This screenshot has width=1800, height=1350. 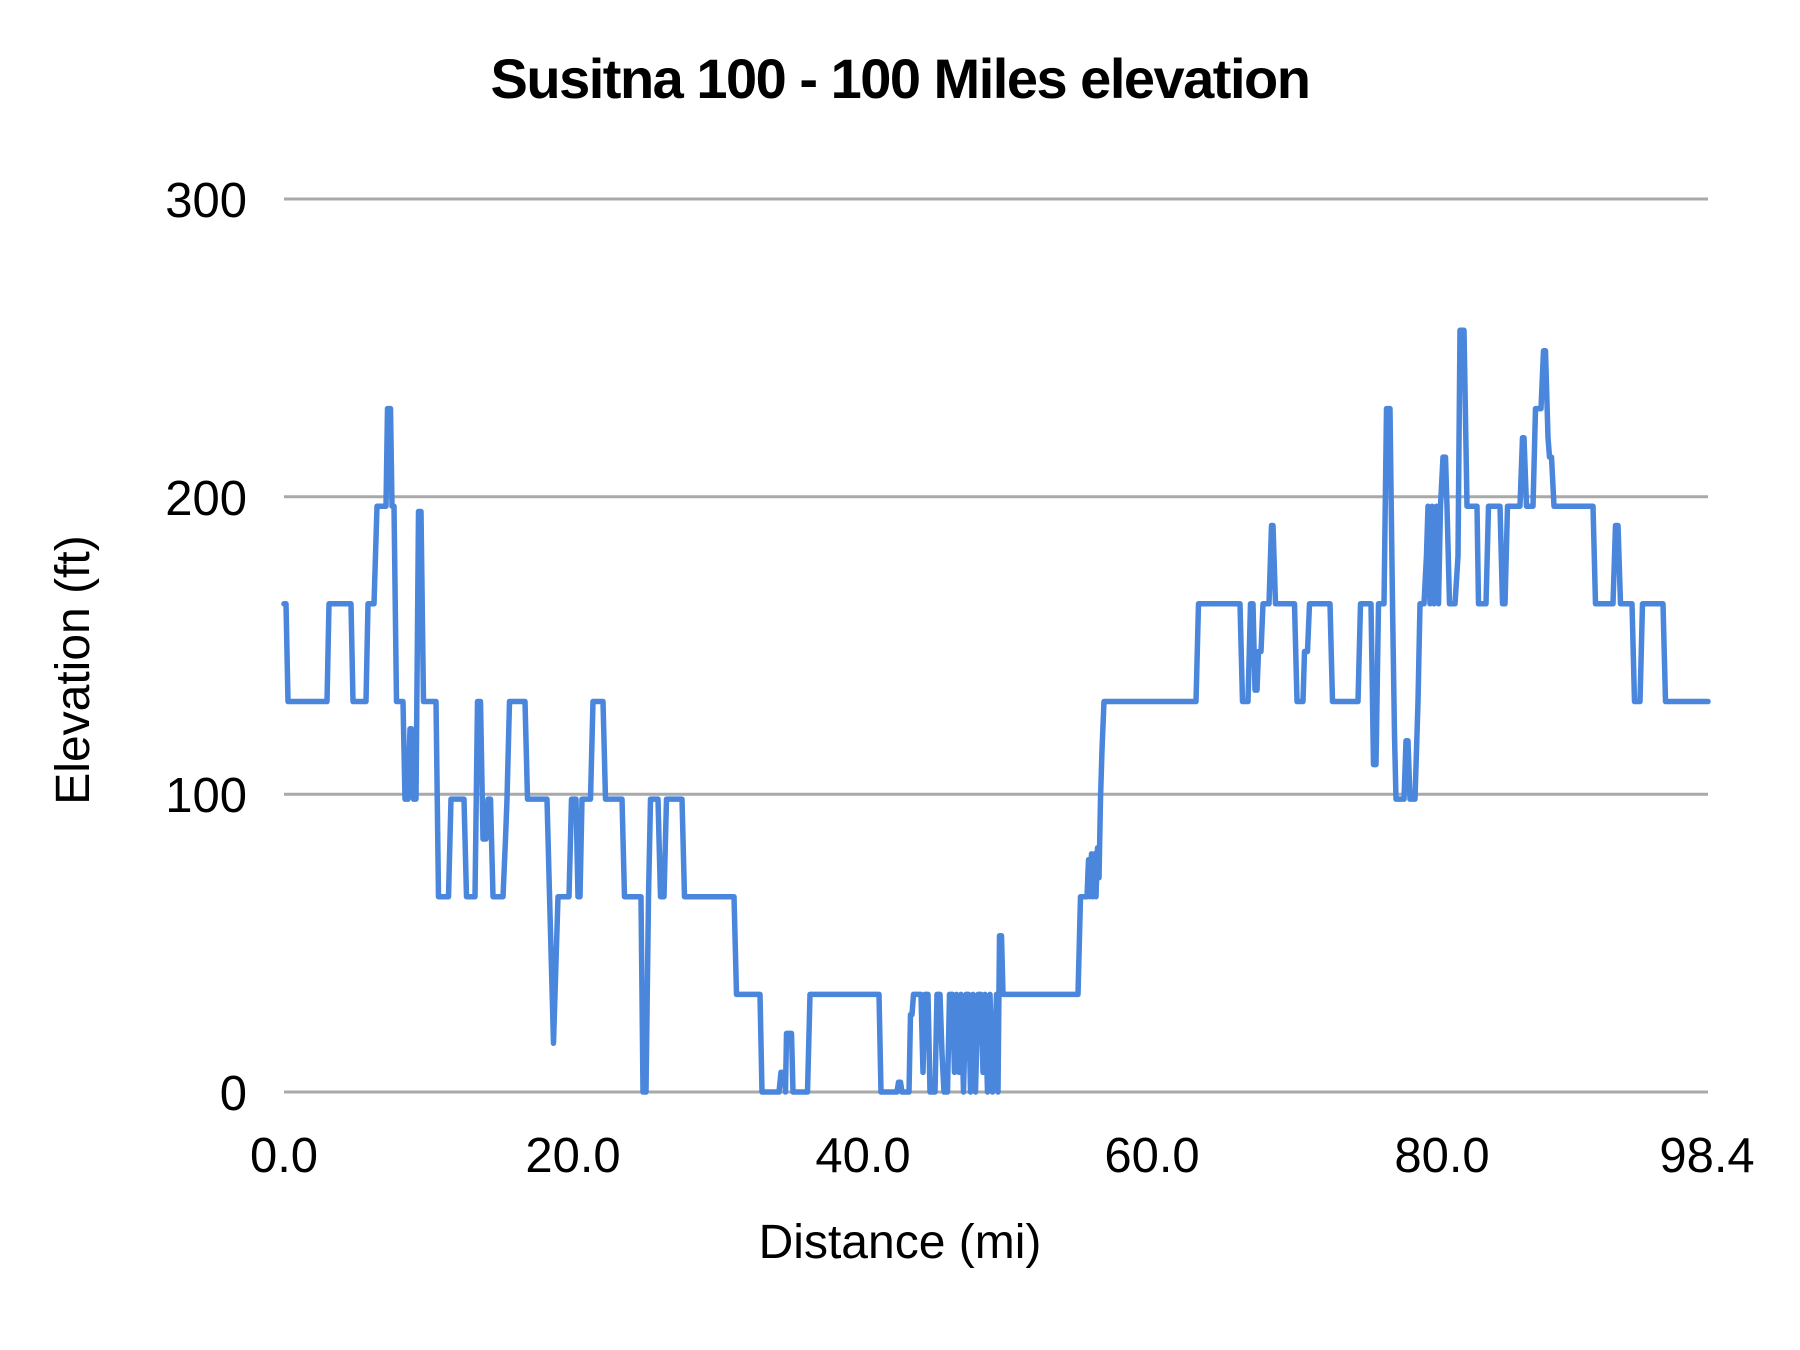 I want to click on svg-text: 100, so click(x=206, y=796).